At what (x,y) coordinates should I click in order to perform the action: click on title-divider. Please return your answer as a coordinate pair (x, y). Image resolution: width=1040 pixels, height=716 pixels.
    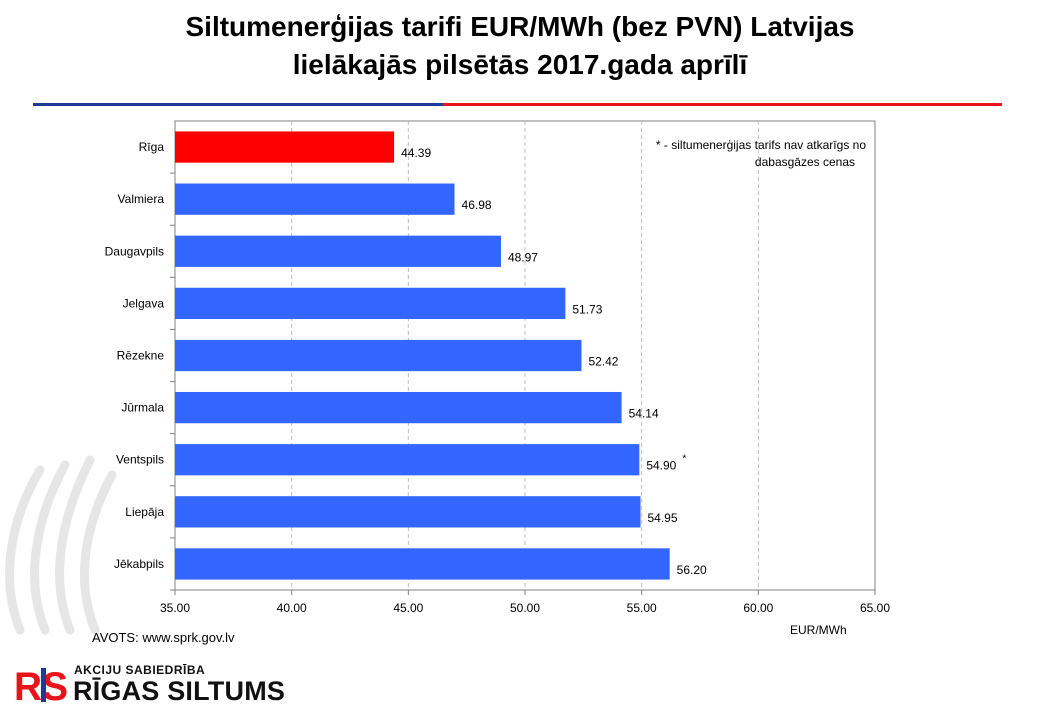
    Looking at the image, I should click on (517, 104).